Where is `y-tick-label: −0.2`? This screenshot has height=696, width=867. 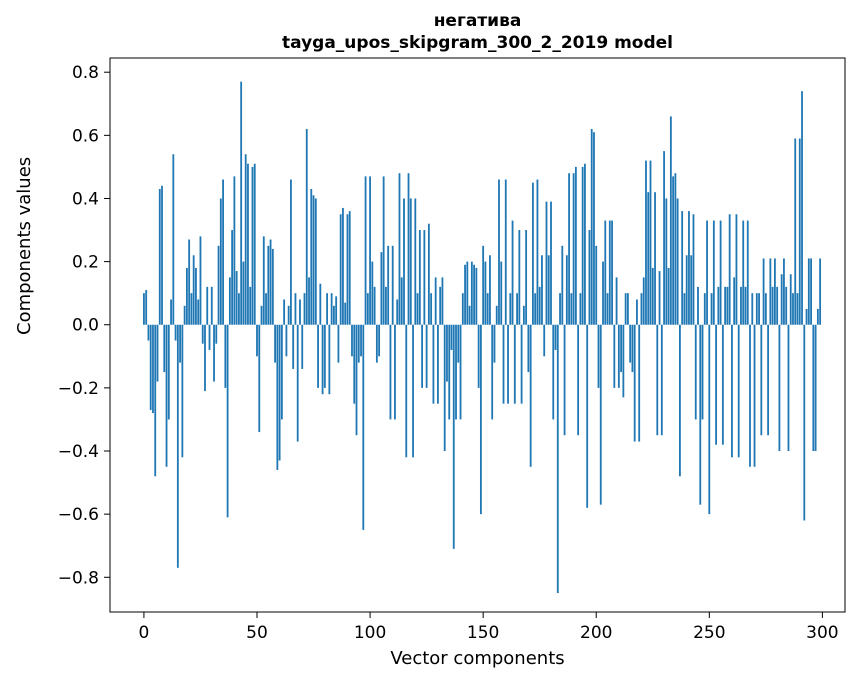
y-tick-label: −0.2 is located at coordinates (78, 389).